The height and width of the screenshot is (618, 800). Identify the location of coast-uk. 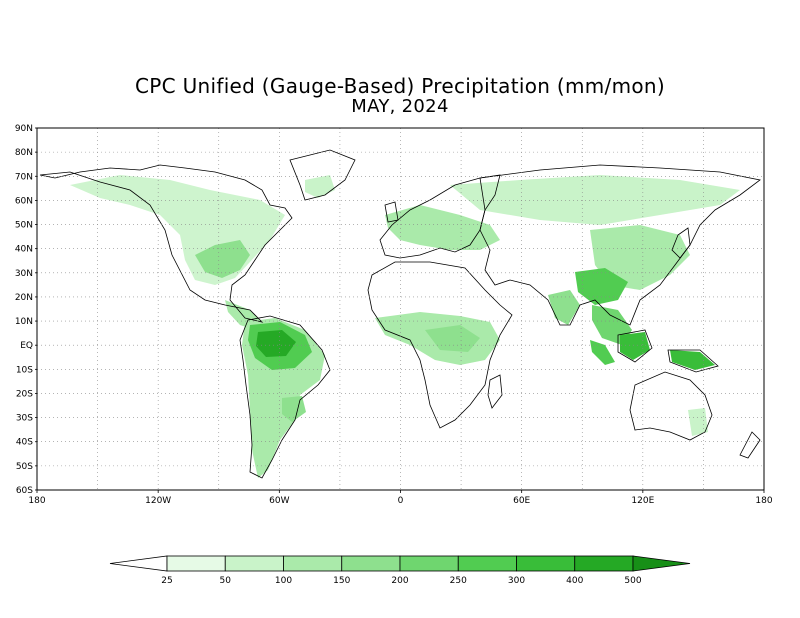
(391, 212).